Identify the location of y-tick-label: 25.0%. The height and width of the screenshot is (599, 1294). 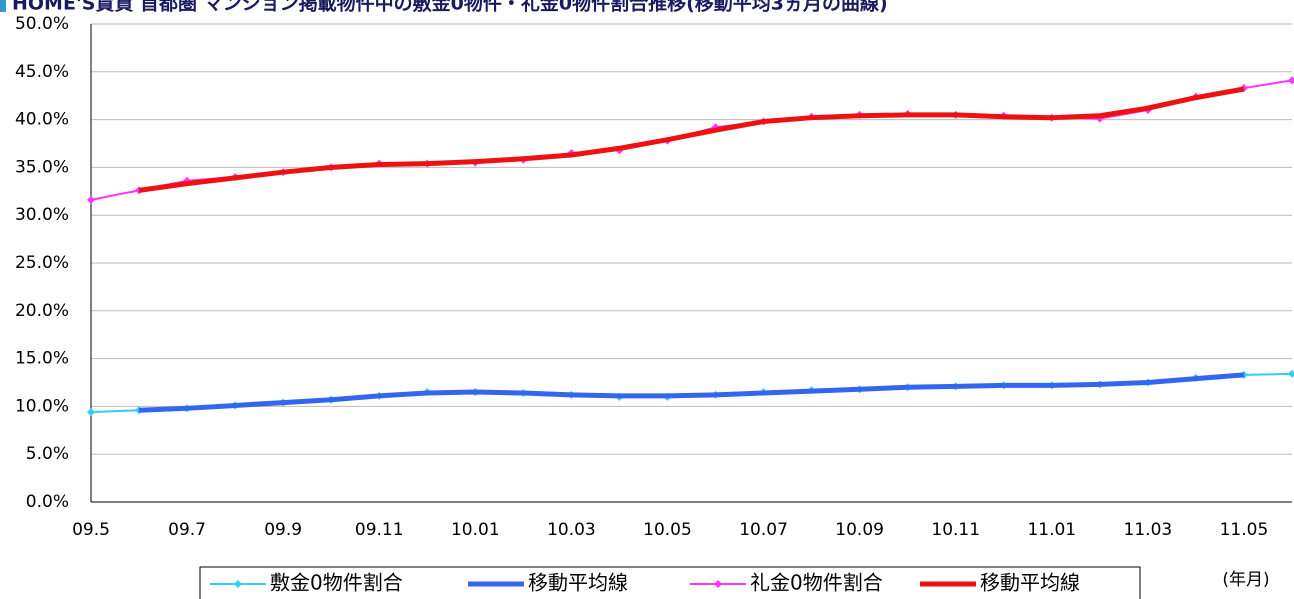
(42, 263).